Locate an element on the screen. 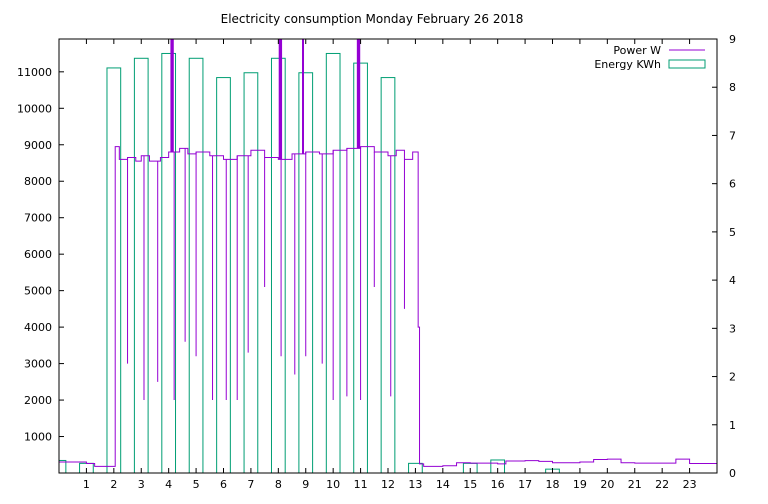 This screenshot has height=504, width=768. x-tick-label: 9 is located at coordinates (305, 484).